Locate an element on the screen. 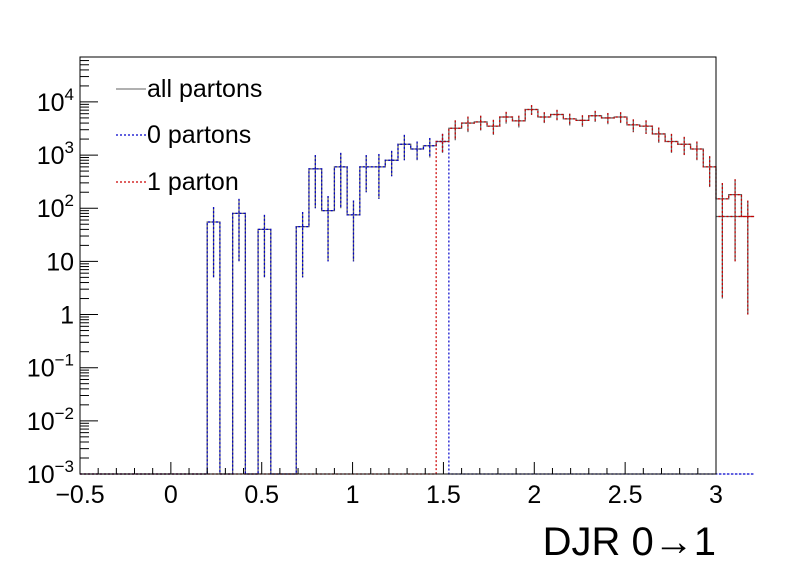  y-tick-label: 10³ is located at coordinates (55, 154).